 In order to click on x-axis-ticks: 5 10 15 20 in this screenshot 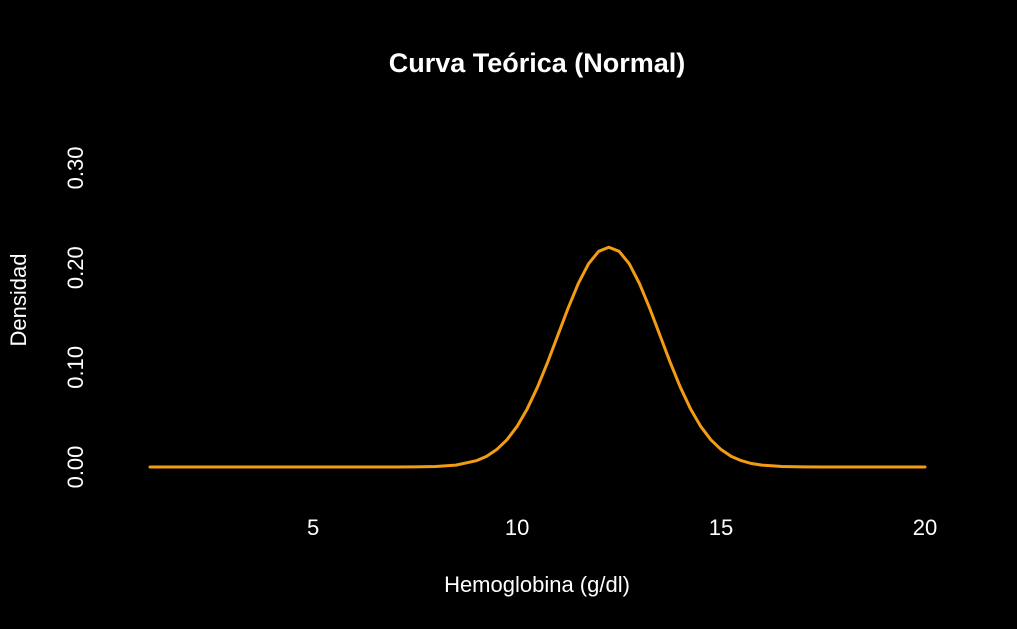, I will do `click(622, 527)`.